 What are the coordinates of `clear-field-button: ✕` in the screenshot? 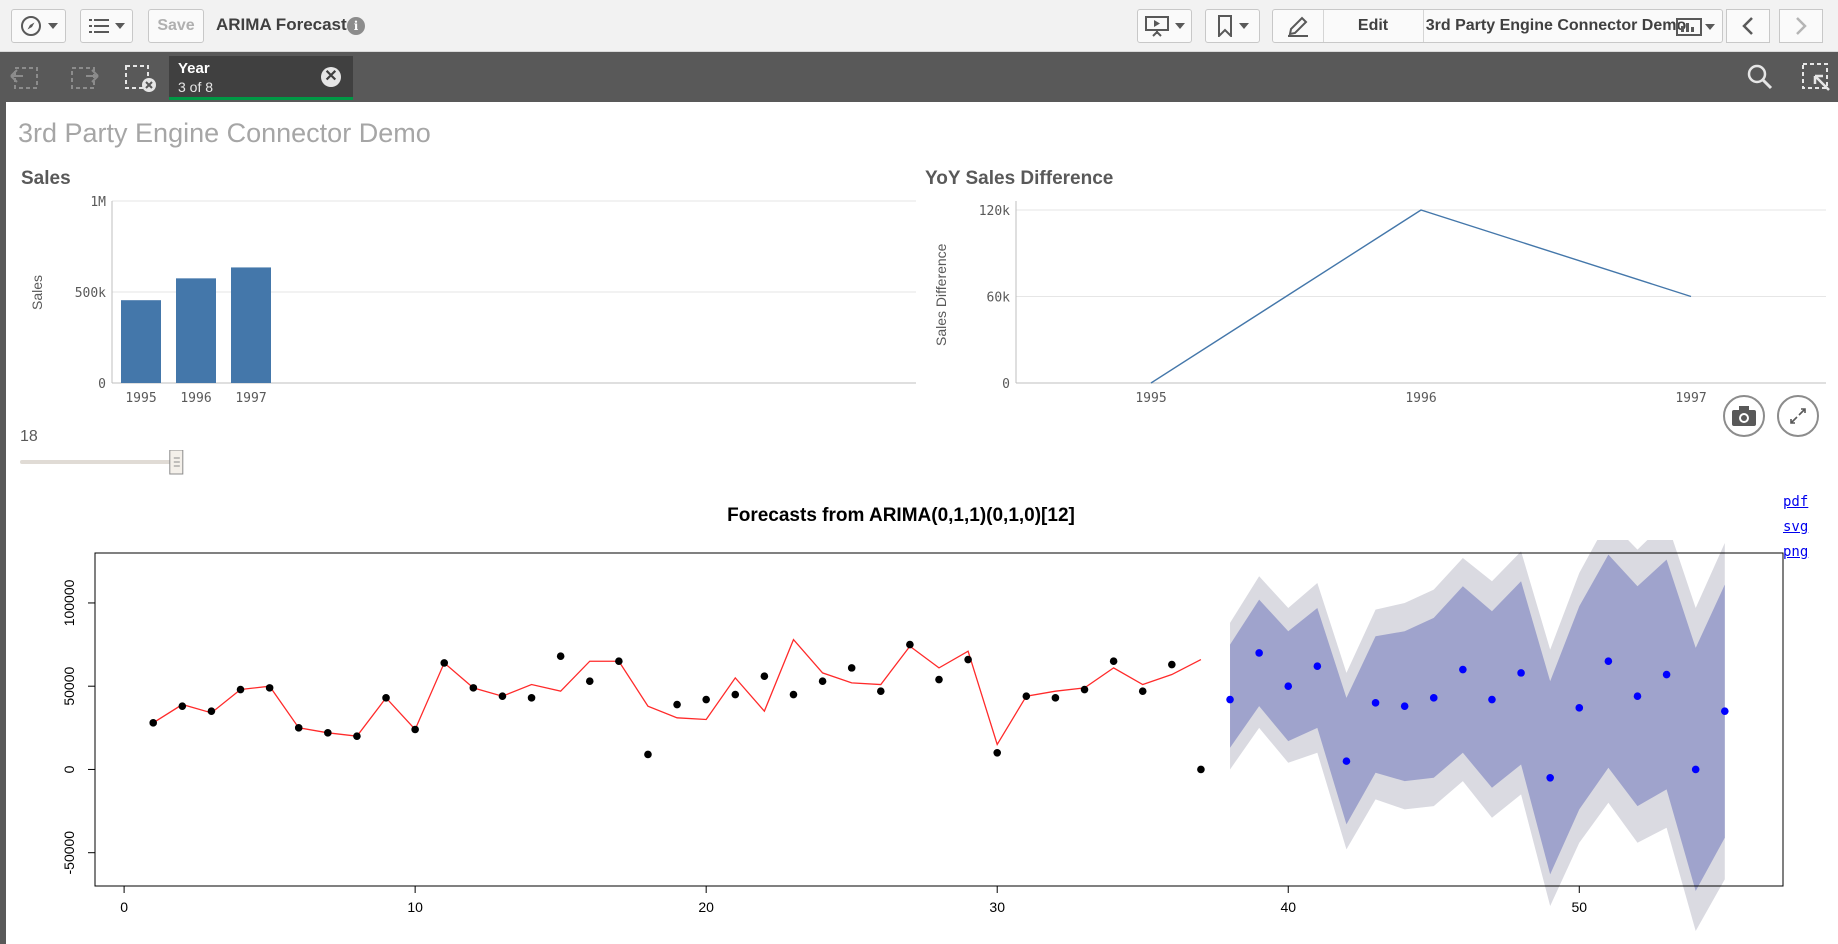 It's located at (331, 77).